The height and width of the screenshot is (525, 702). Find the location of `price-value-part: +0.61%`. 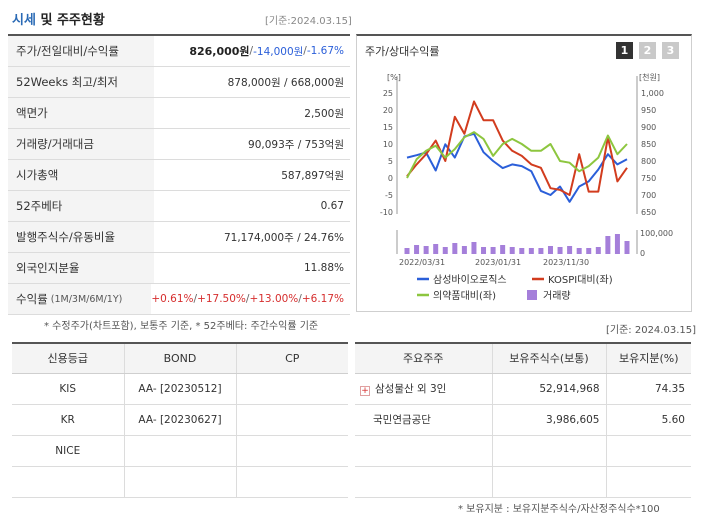

price-value-part: +0.61% is located at coordinates (172, 299).